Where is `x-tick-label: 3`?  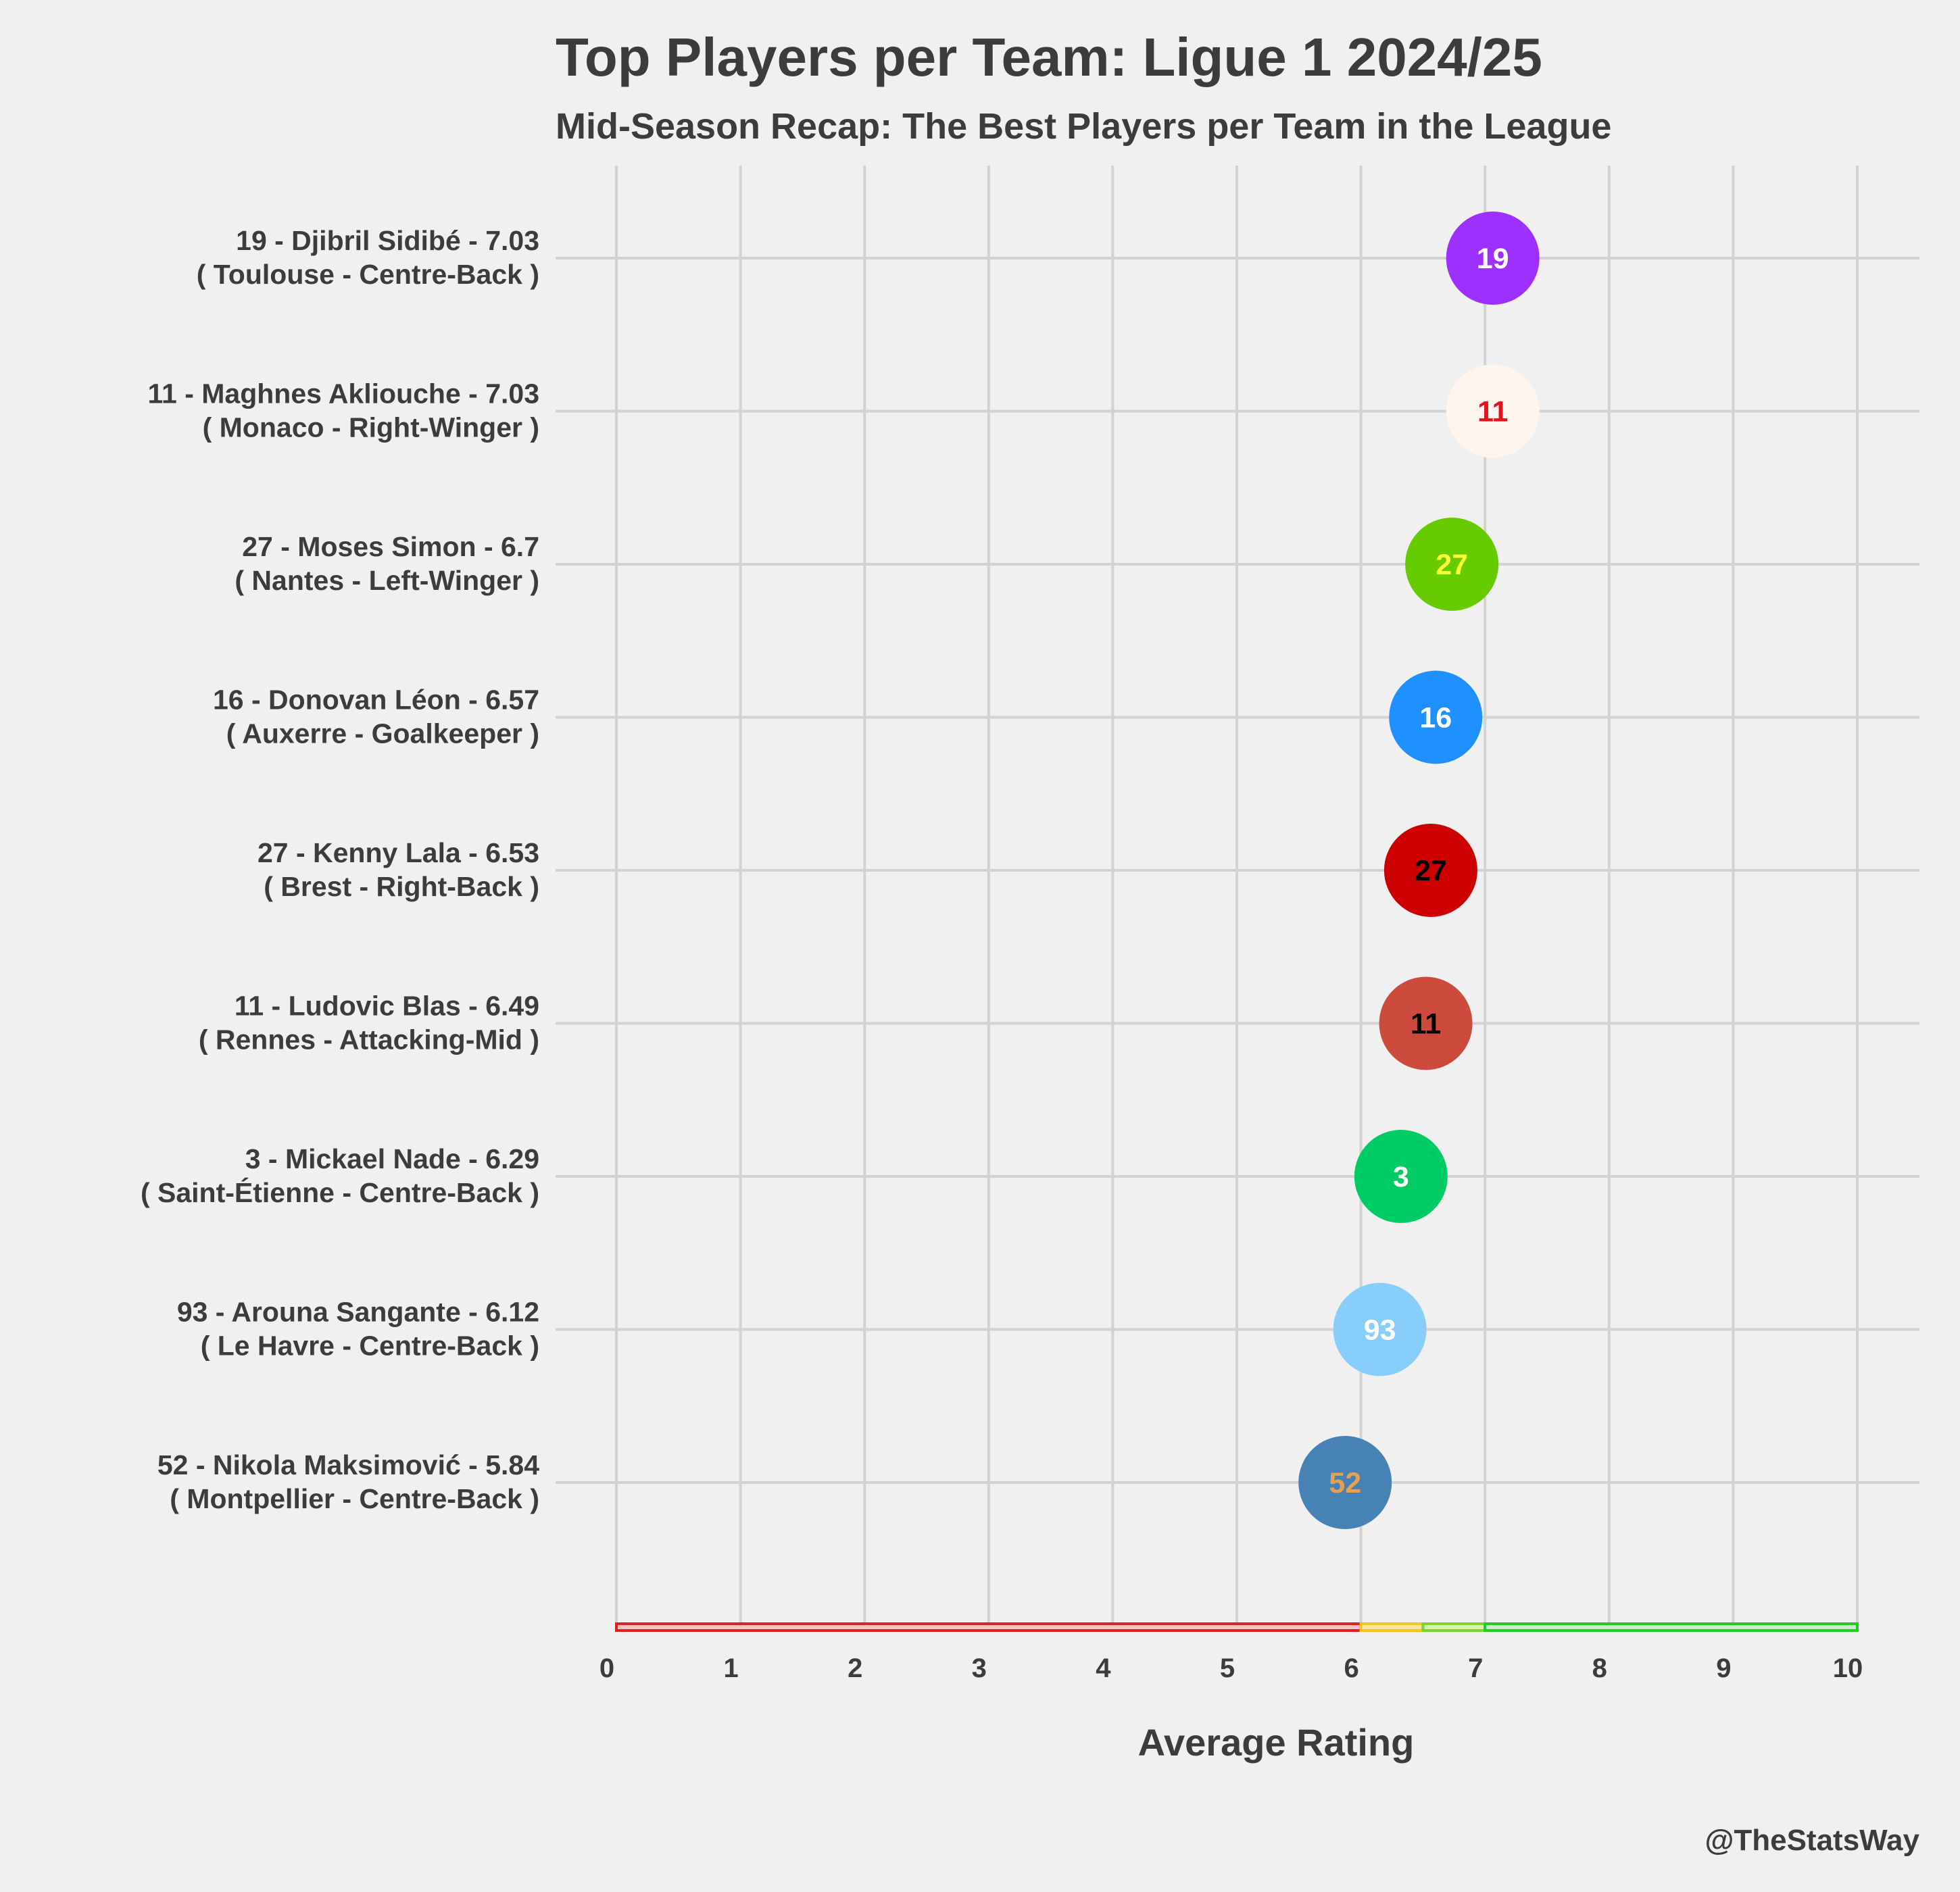 x-tick-label: 3 is located at coordinates (979, 1668).